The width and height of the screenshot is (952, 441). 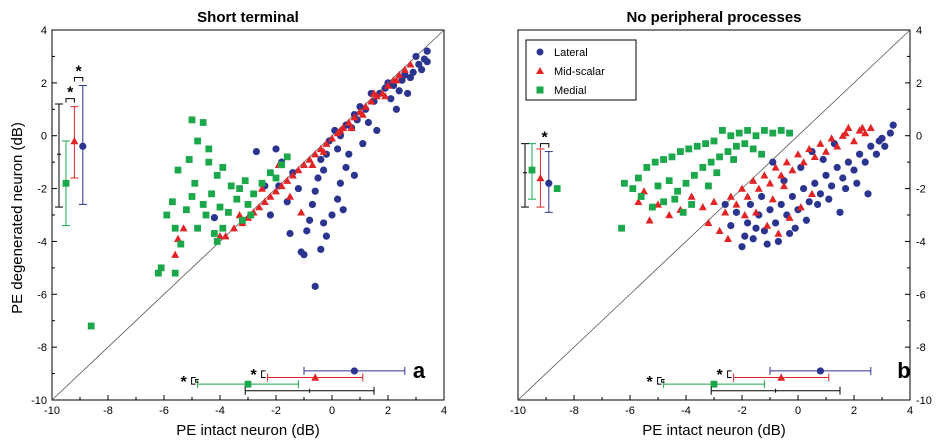 I want to click on significance-star: *, so click(x=253, y=375).